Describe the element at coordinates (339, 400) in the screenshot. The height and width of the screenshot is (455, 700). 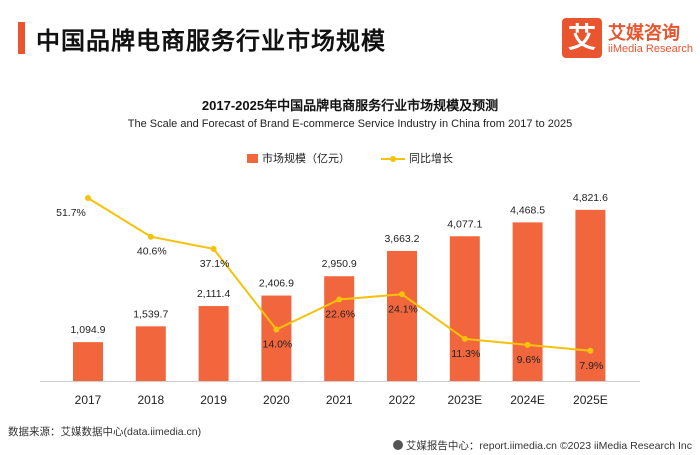
I see `x-tick-label: 2021` at that location.